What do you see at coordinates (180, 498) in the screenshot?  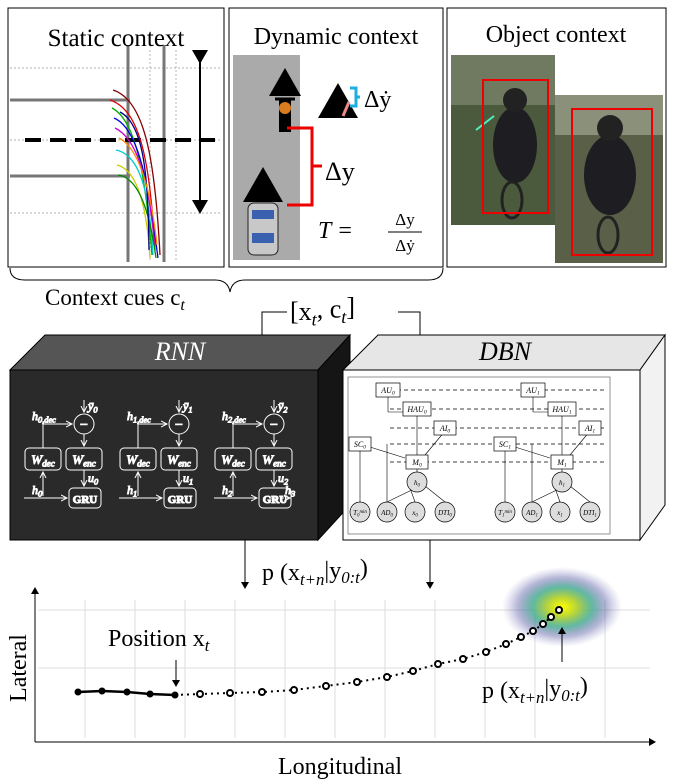 I see `gru-box` at bounding box center [180, 498].